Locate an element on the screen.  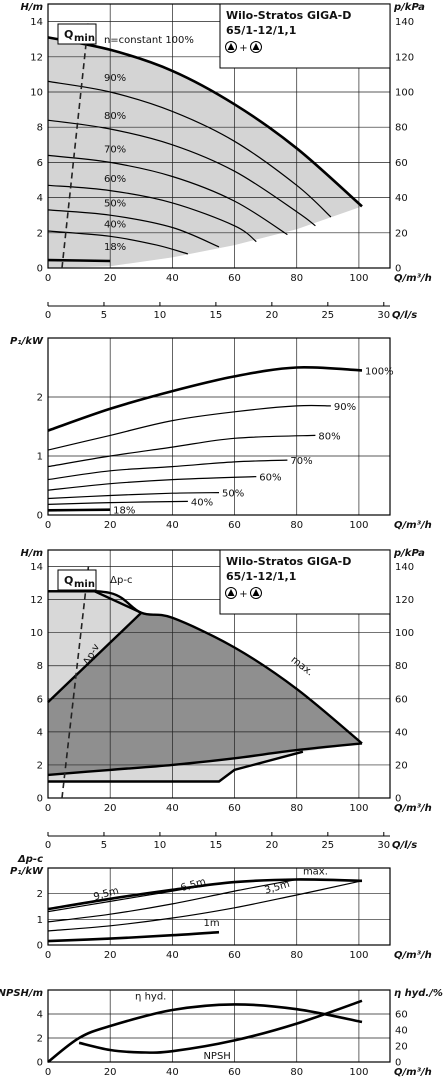
series-label-n-constant-100: n=constant 100% is located at coordinates (149, 40).